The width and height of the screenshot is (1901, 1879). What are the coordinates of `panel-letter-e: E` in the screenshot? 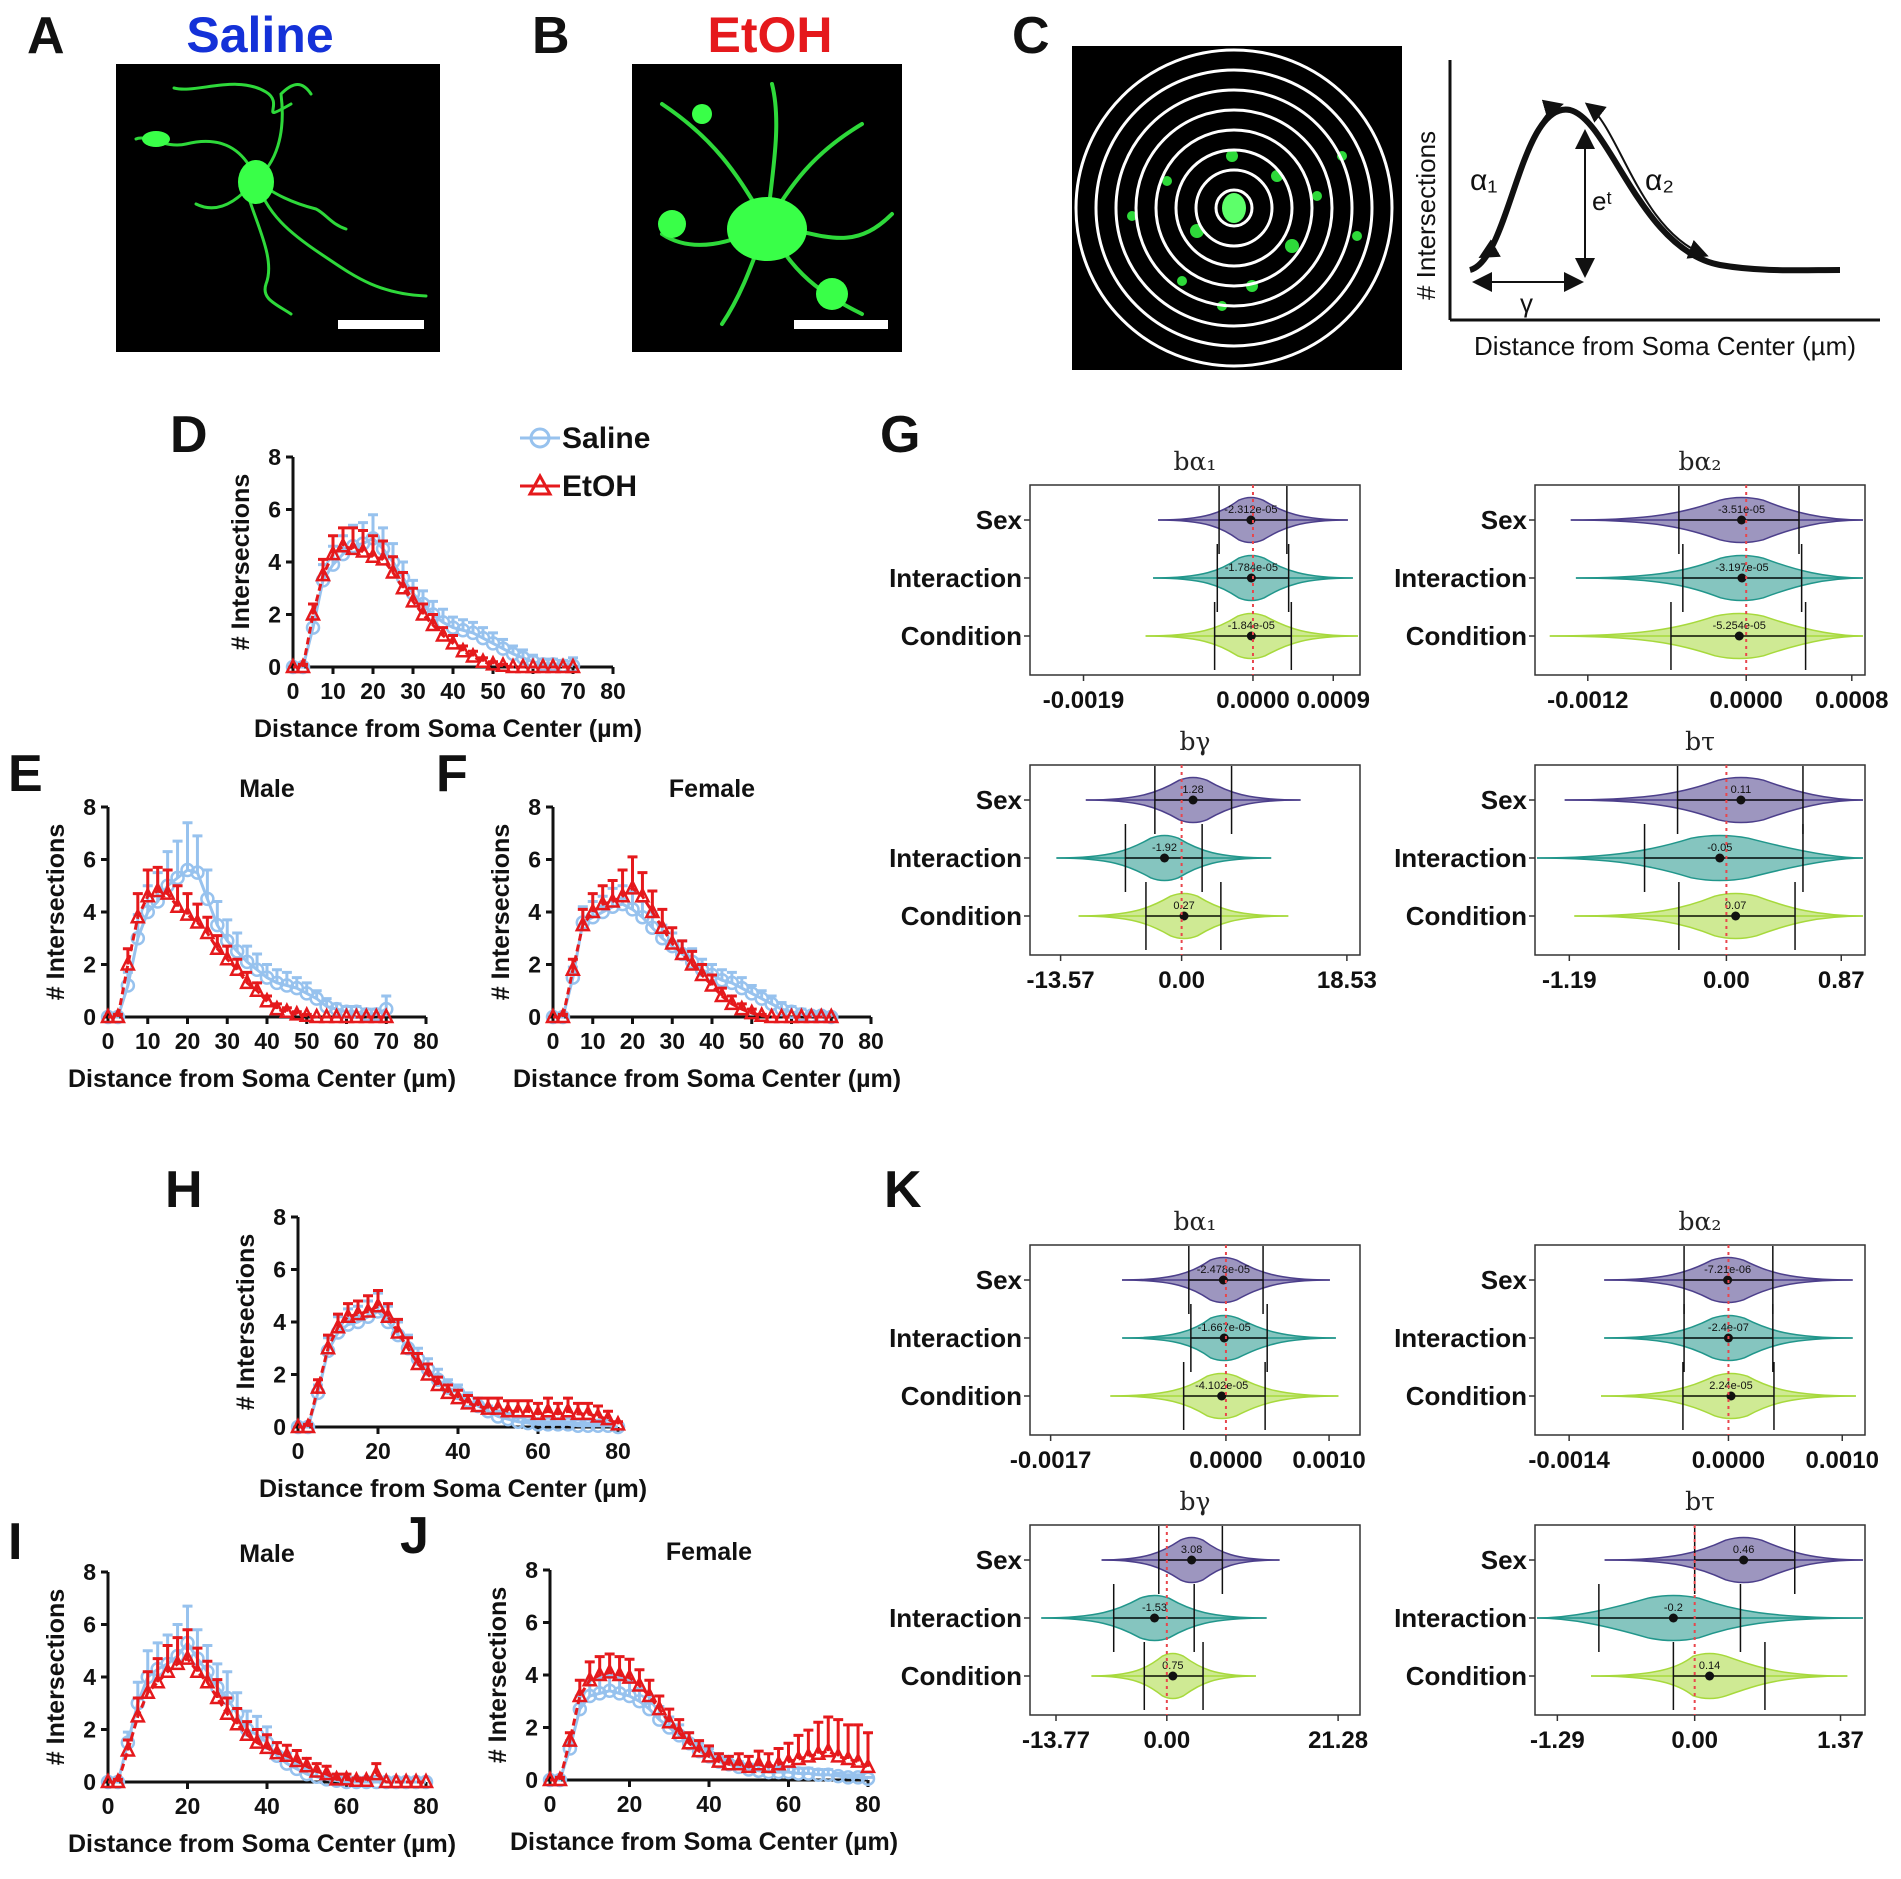 It's located at (25, 774).